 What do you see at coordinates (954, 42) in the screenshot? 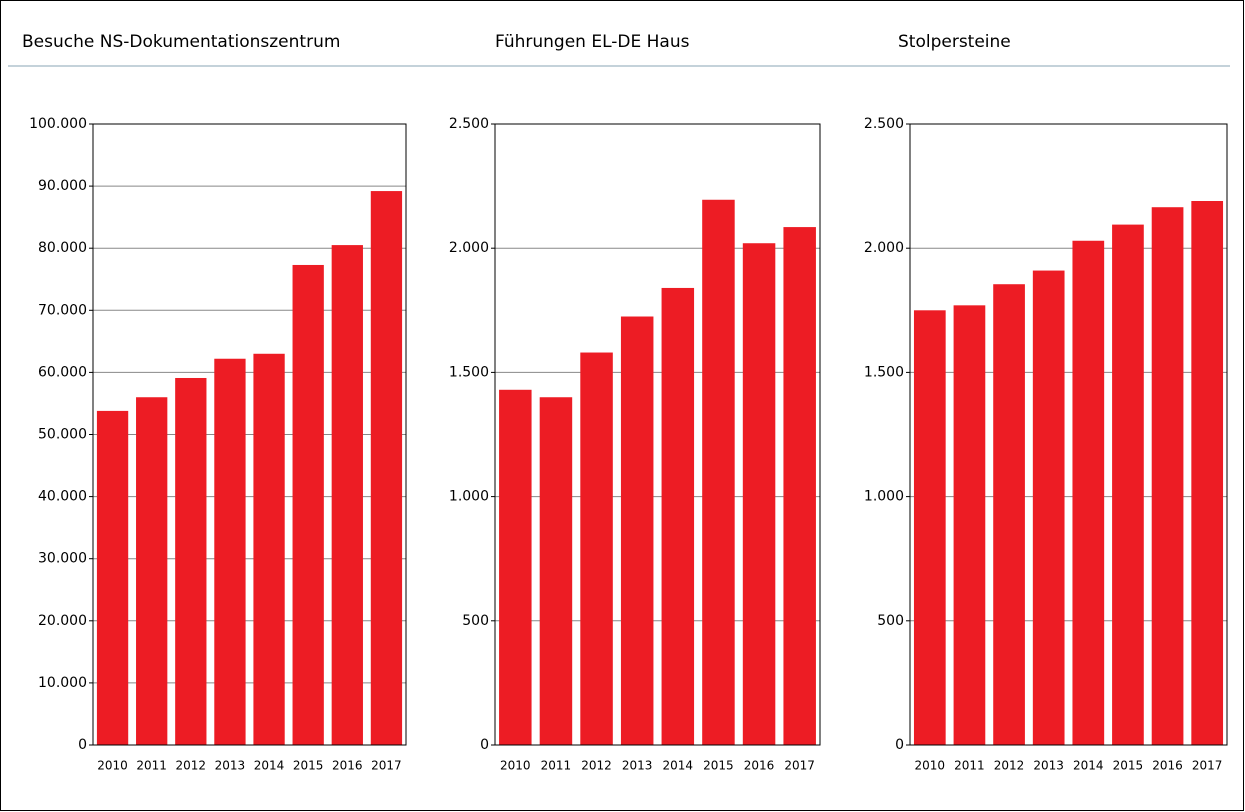
I see `chart-title: Stolpersteine` at bounding box center [954, 42].